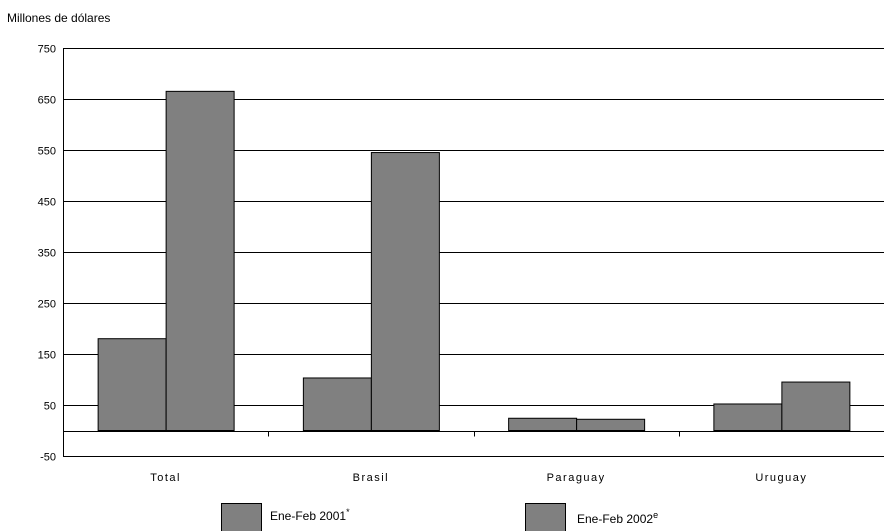  Describe the element at coordinates (47, 101) in the screenshot. I see `y-tick-label: 650` at that location.